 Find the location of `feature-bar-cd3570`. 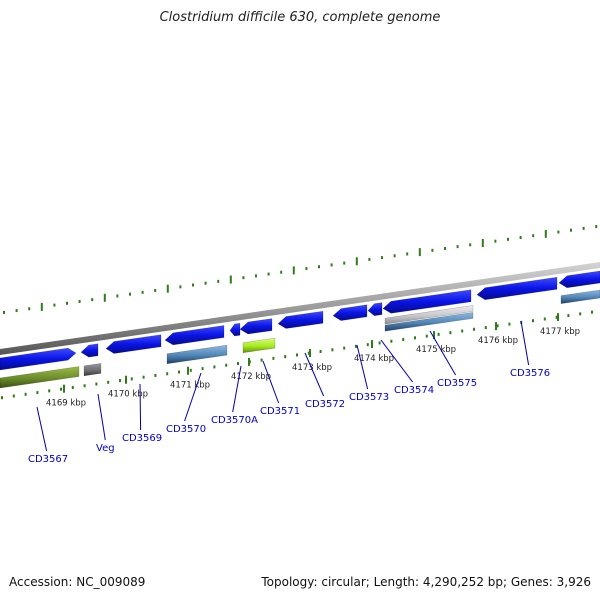

feature-bar-cd3570 is located at coordinates (197, 354).